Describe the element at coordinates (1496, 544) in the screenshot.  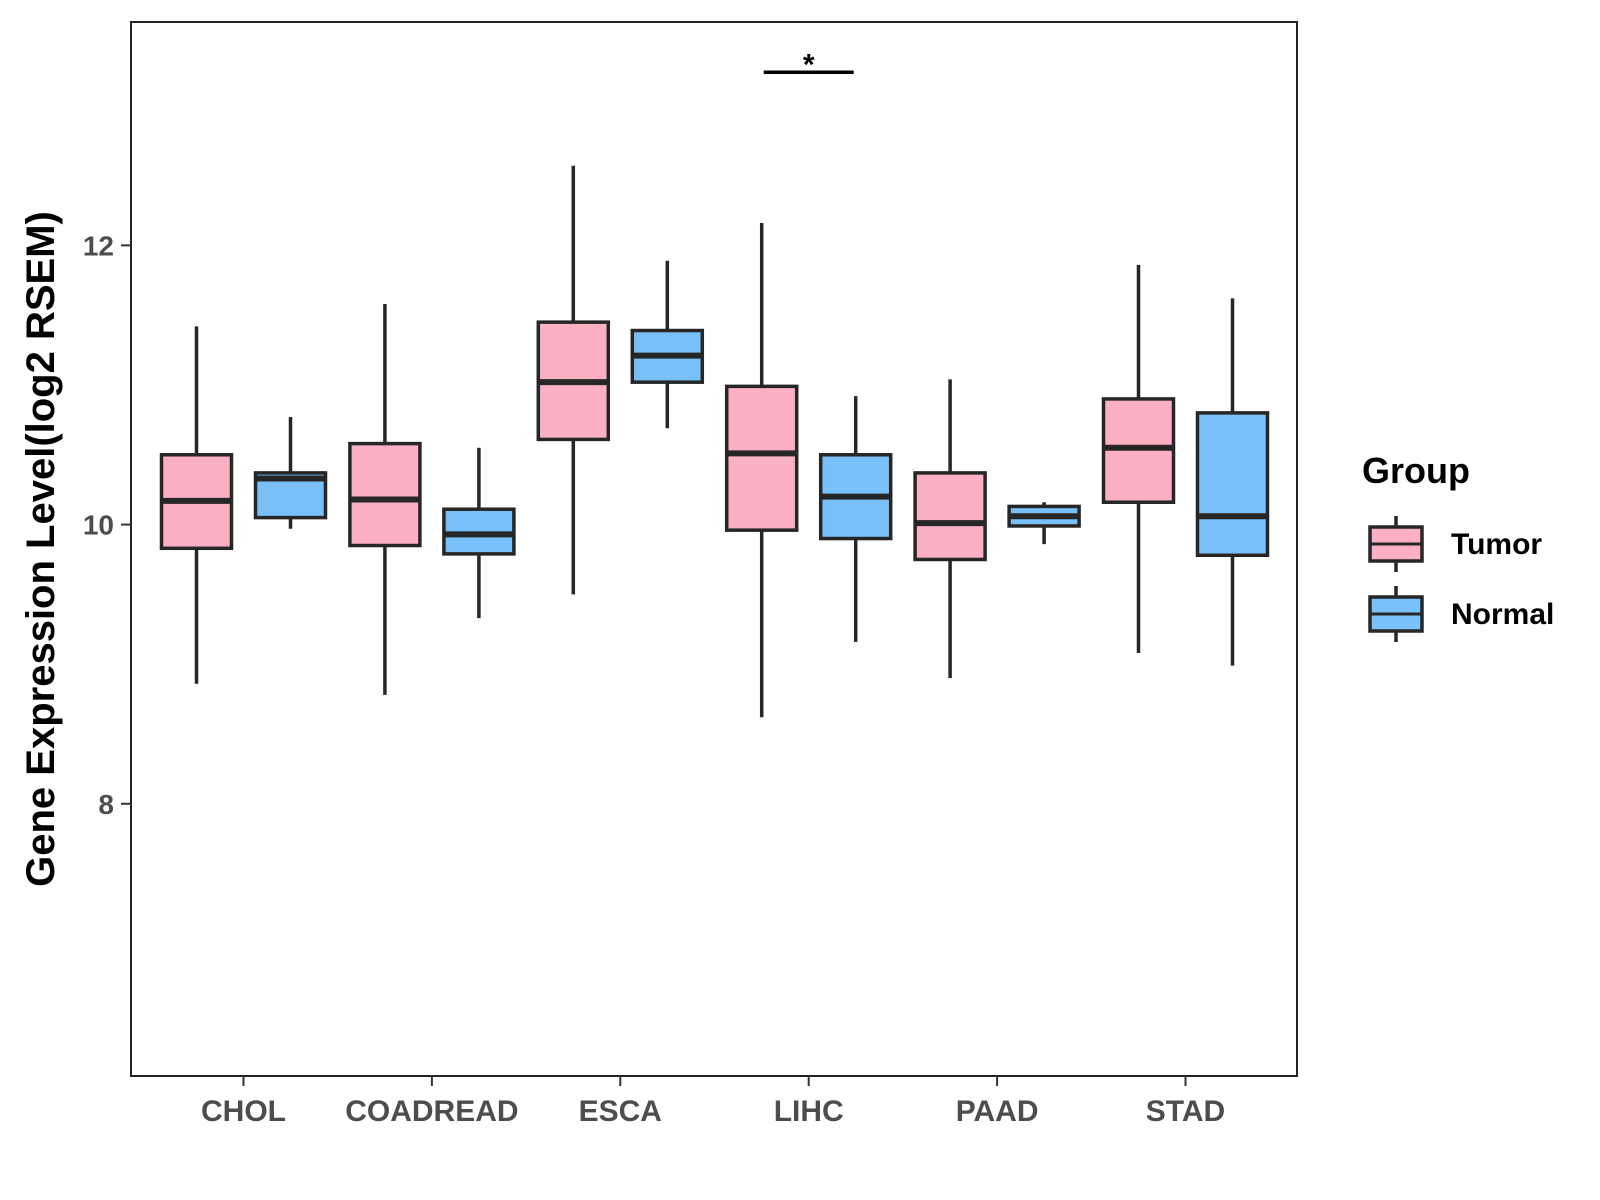
I see `legend-label-tumor: Tumor` at that location.